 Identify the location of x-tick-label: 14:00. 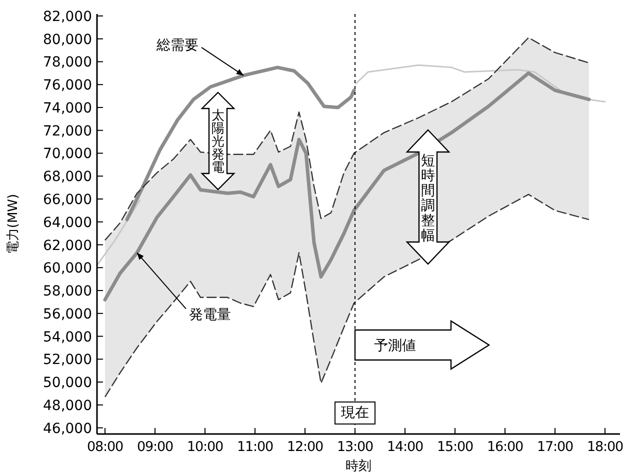
(405, 447).